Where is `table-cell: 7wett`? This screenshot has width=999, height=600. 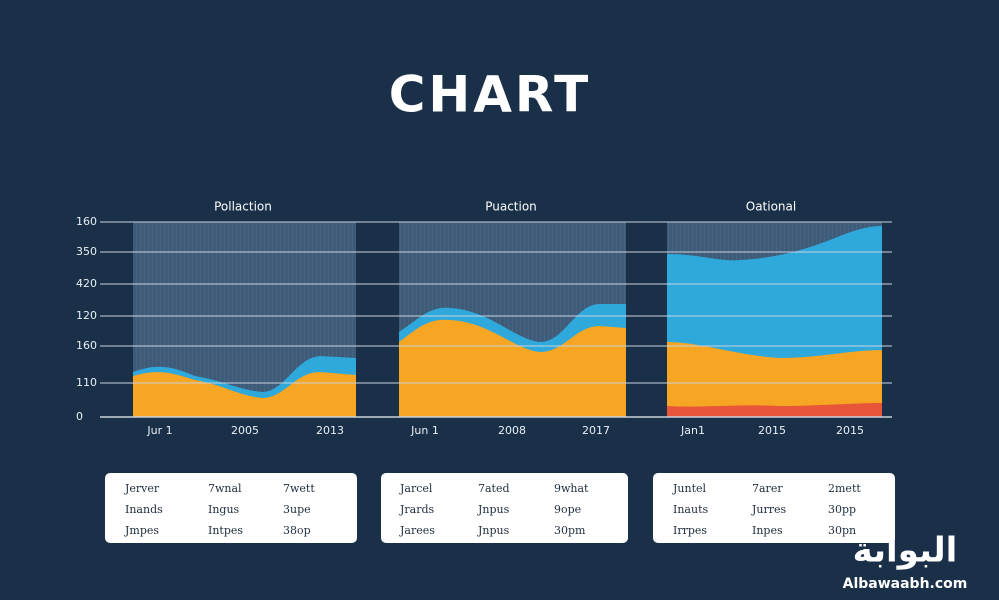
table-cell: 7wett is located at coordinates (299, 488).